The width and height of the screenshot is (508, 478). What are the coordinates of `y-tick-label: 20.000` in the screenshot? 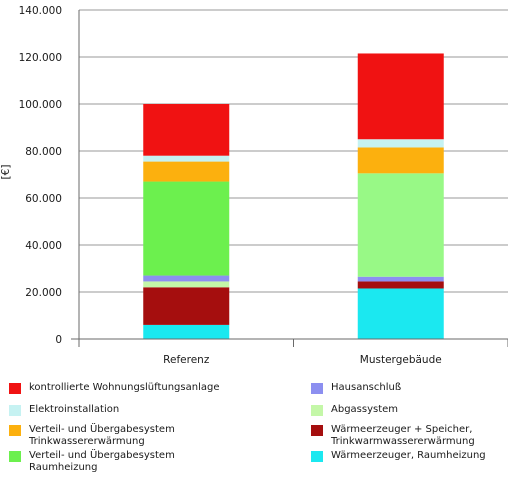 It's located at (43, 293).